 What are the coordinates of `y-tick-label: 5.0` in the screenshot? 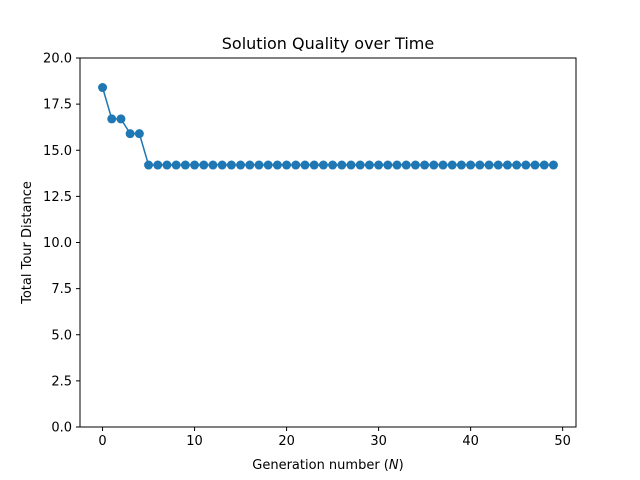 It's located at (61, 335).